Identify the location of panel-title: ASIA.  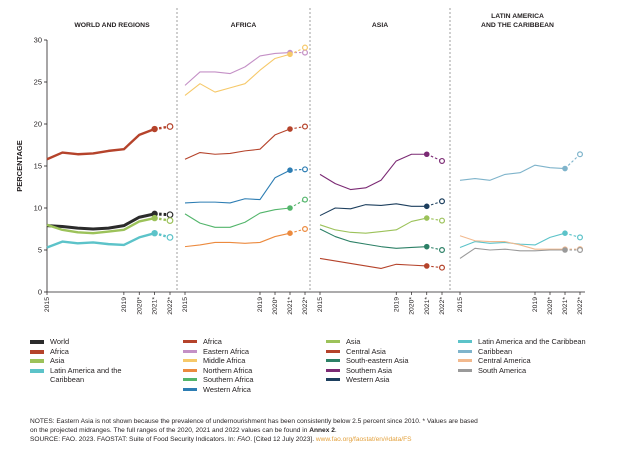
(380, 25).